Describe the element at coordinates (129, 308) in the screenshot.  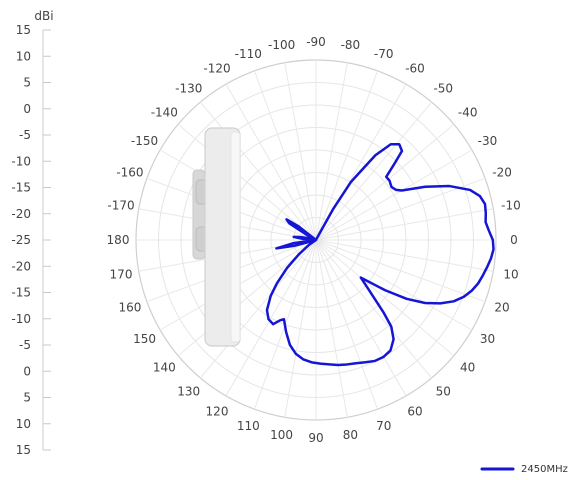
I see `angular-tick-label: 160` at that location.